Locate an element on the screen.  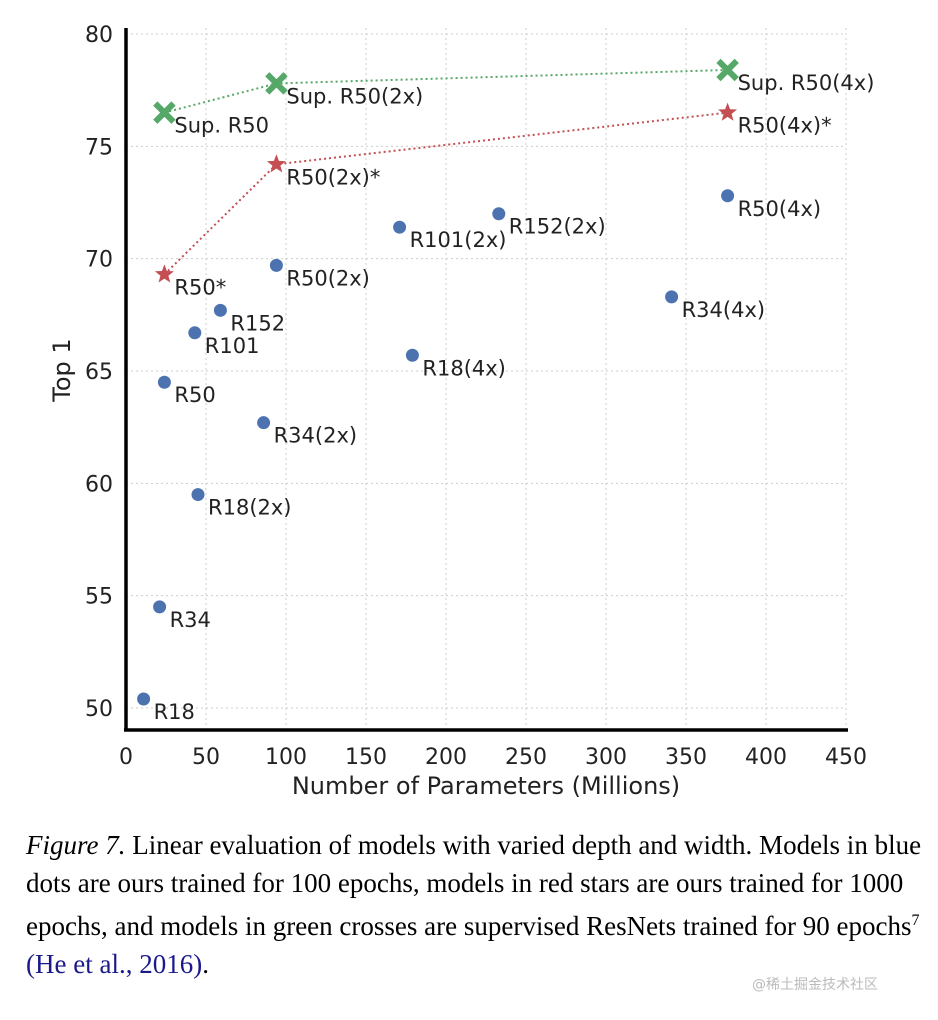
point-label: R18(4x) is located at coordinates (464, 368).